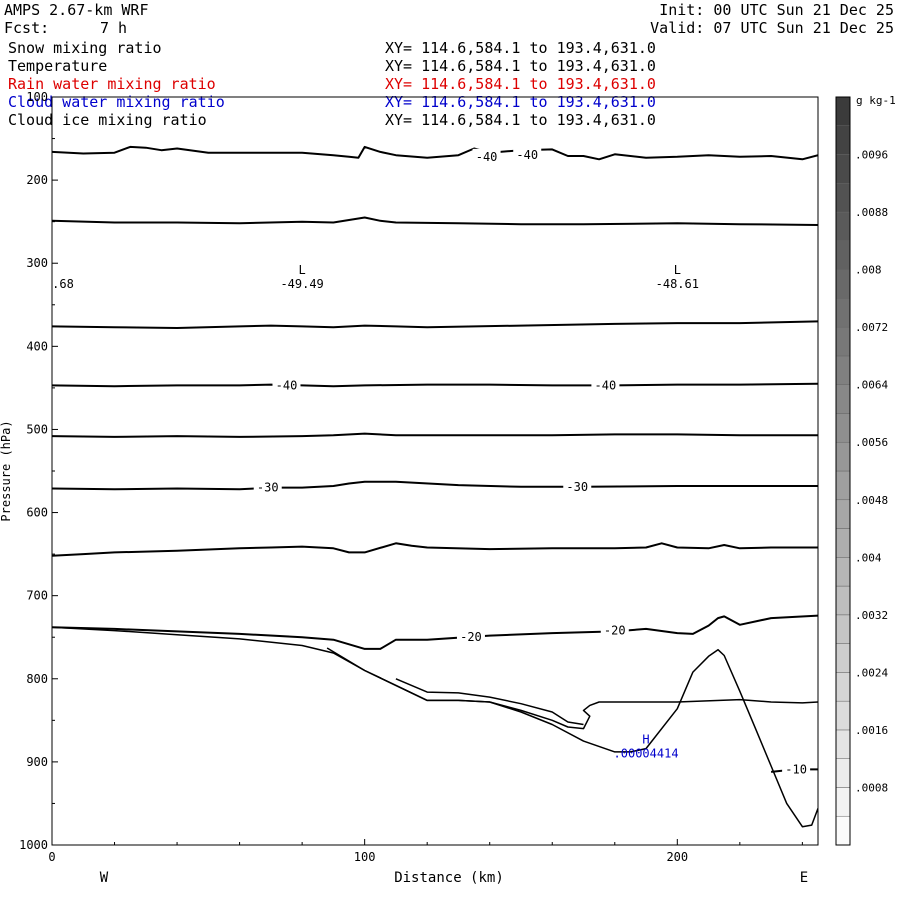  What do you see at coordinates (449, 878) in the screenshot?
I see `x-axis-label: Distance (km)` at bounding box center [449, 878].